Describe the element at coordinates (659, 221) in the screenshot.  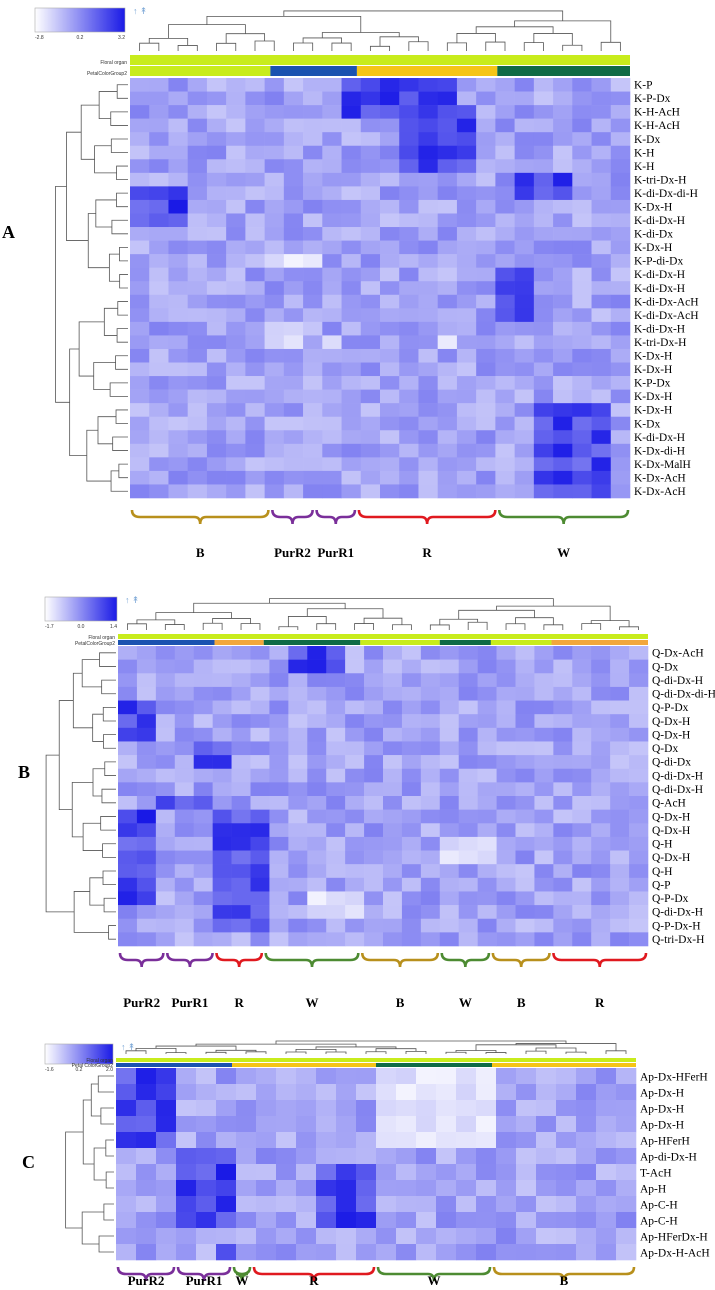
I see `row-label: K-di-Dx-H` at that location.